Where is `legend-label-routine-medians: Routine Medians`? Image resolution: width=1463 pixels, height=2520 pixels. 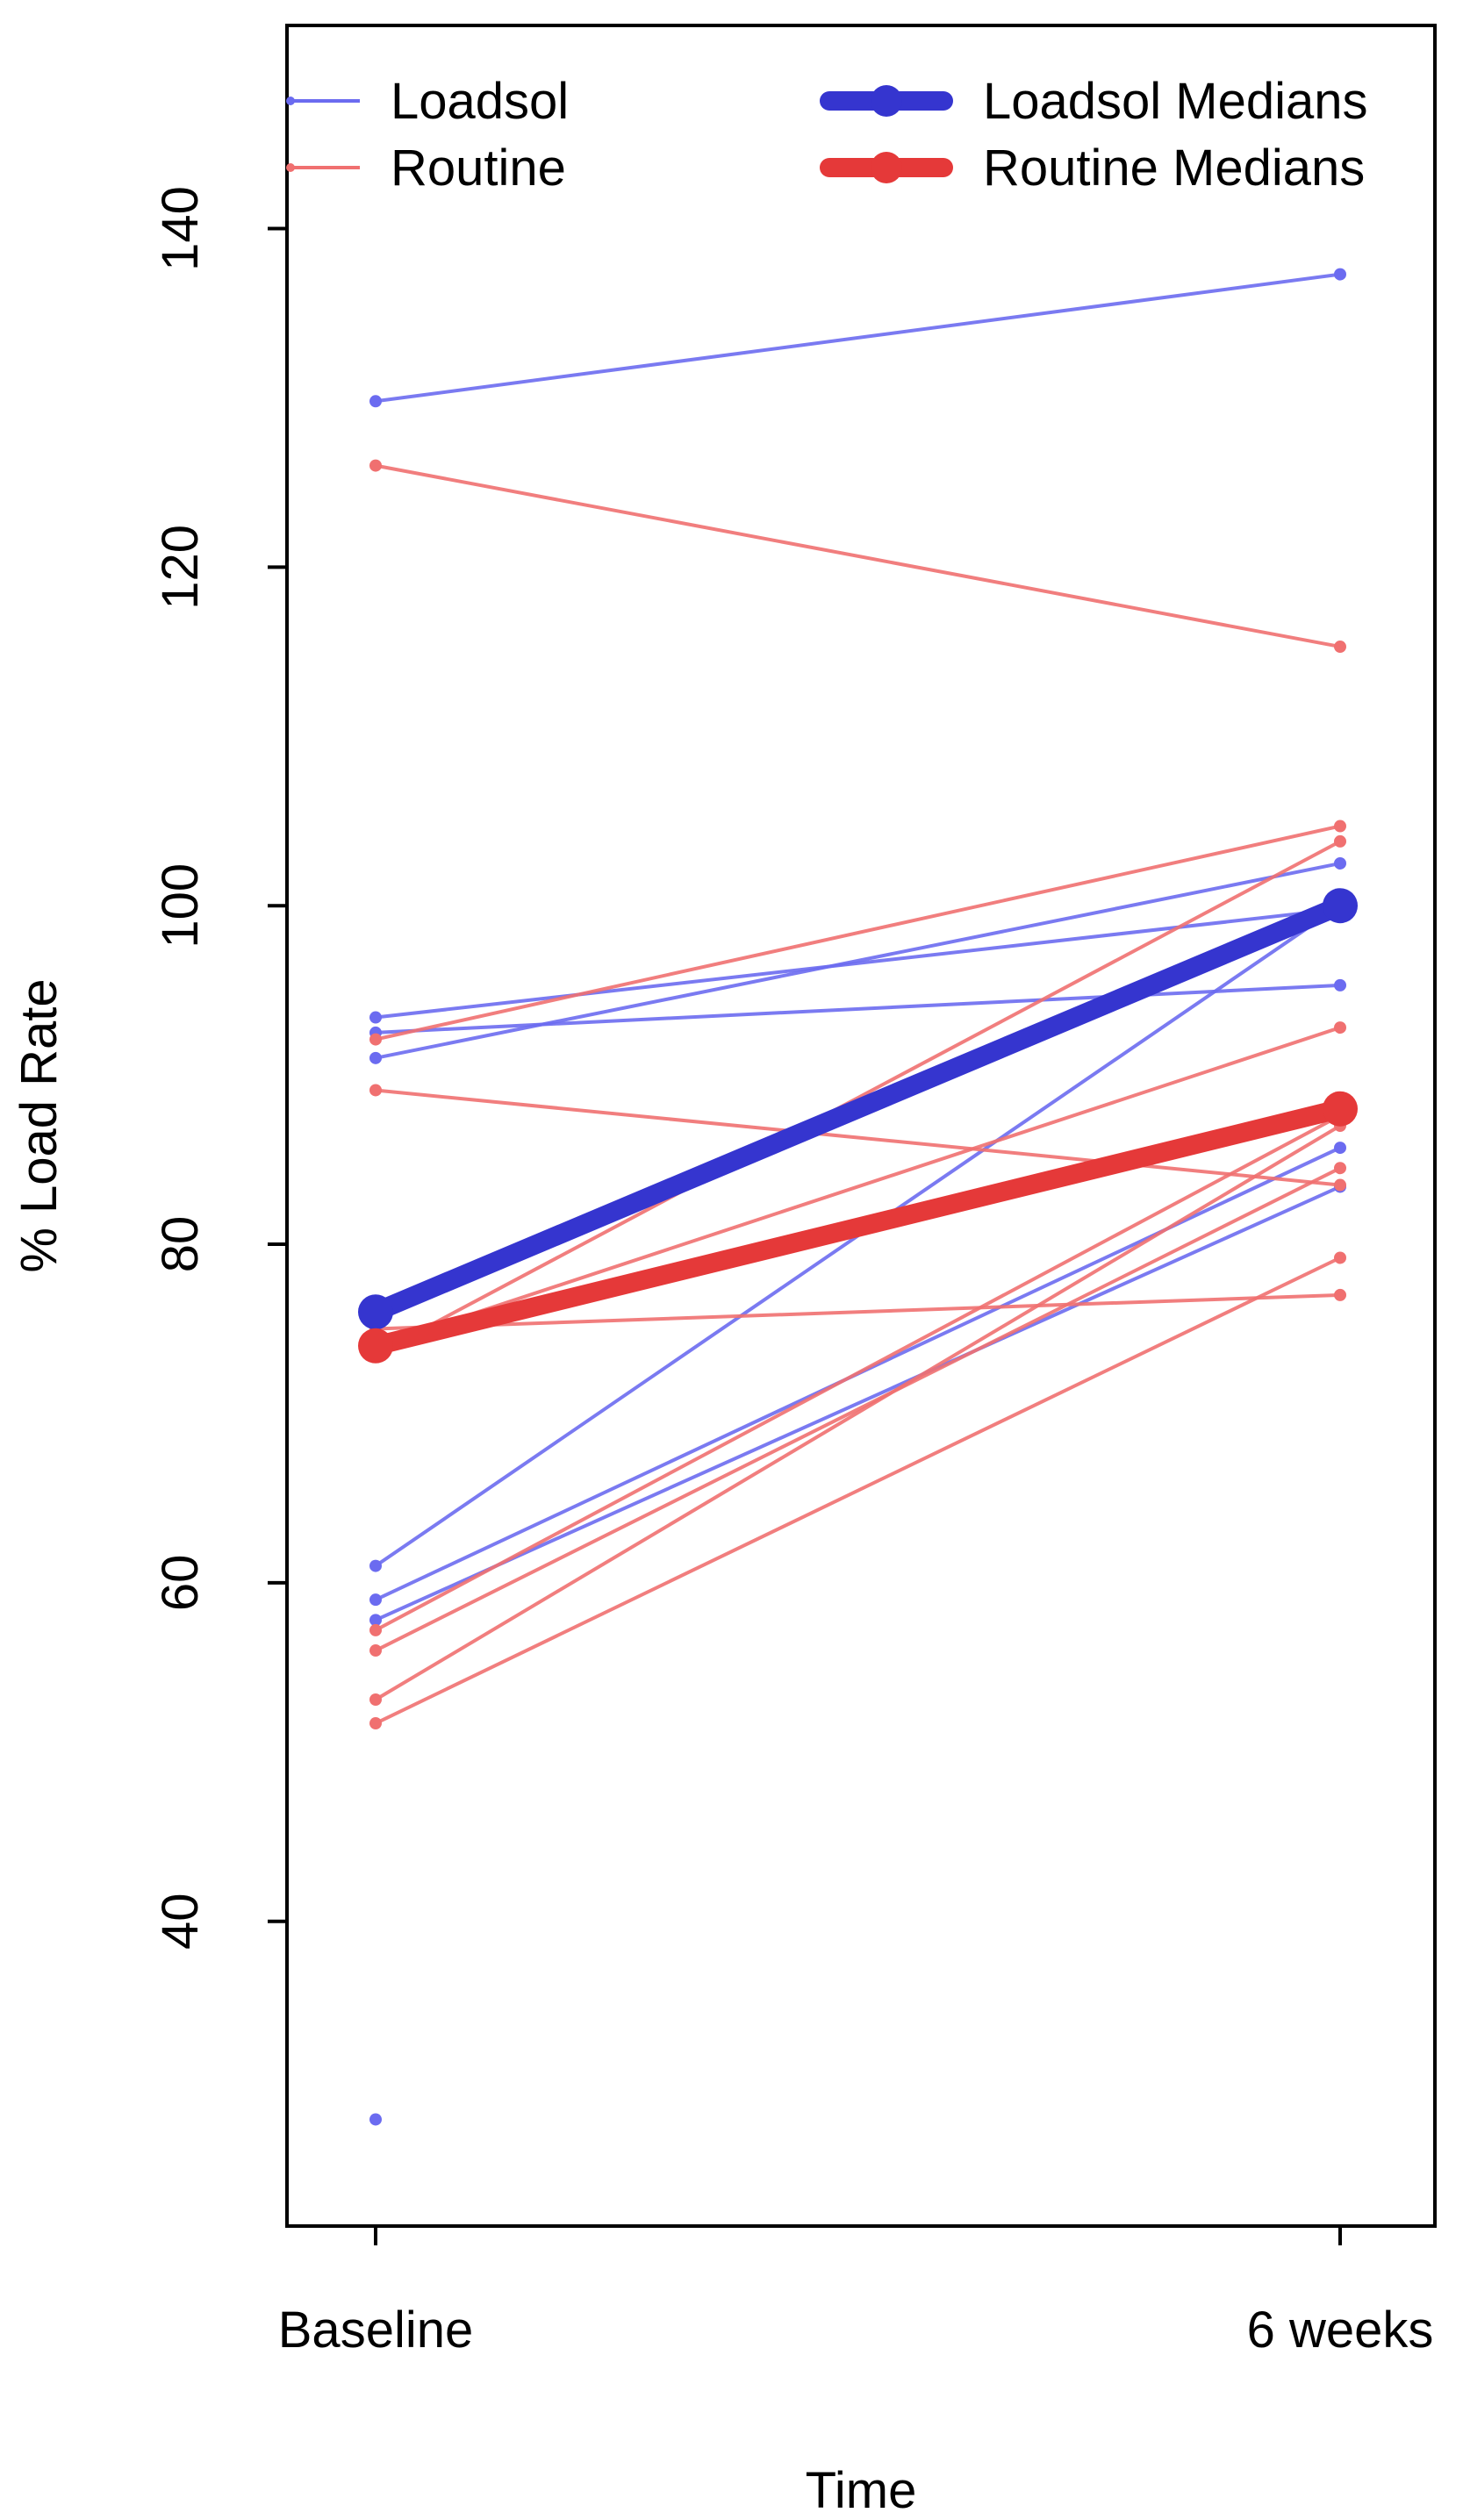
legend-label-routine-medians: Routine Medians is located at coordinates (1174, 168).